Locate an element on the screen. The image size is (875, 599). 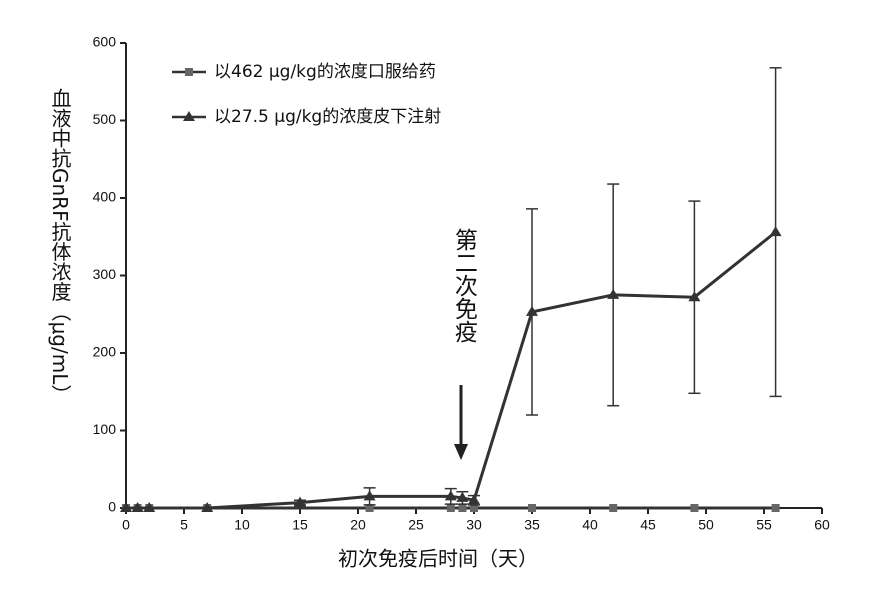
y-tick-label: 100 is located at coordinates (105, 429).